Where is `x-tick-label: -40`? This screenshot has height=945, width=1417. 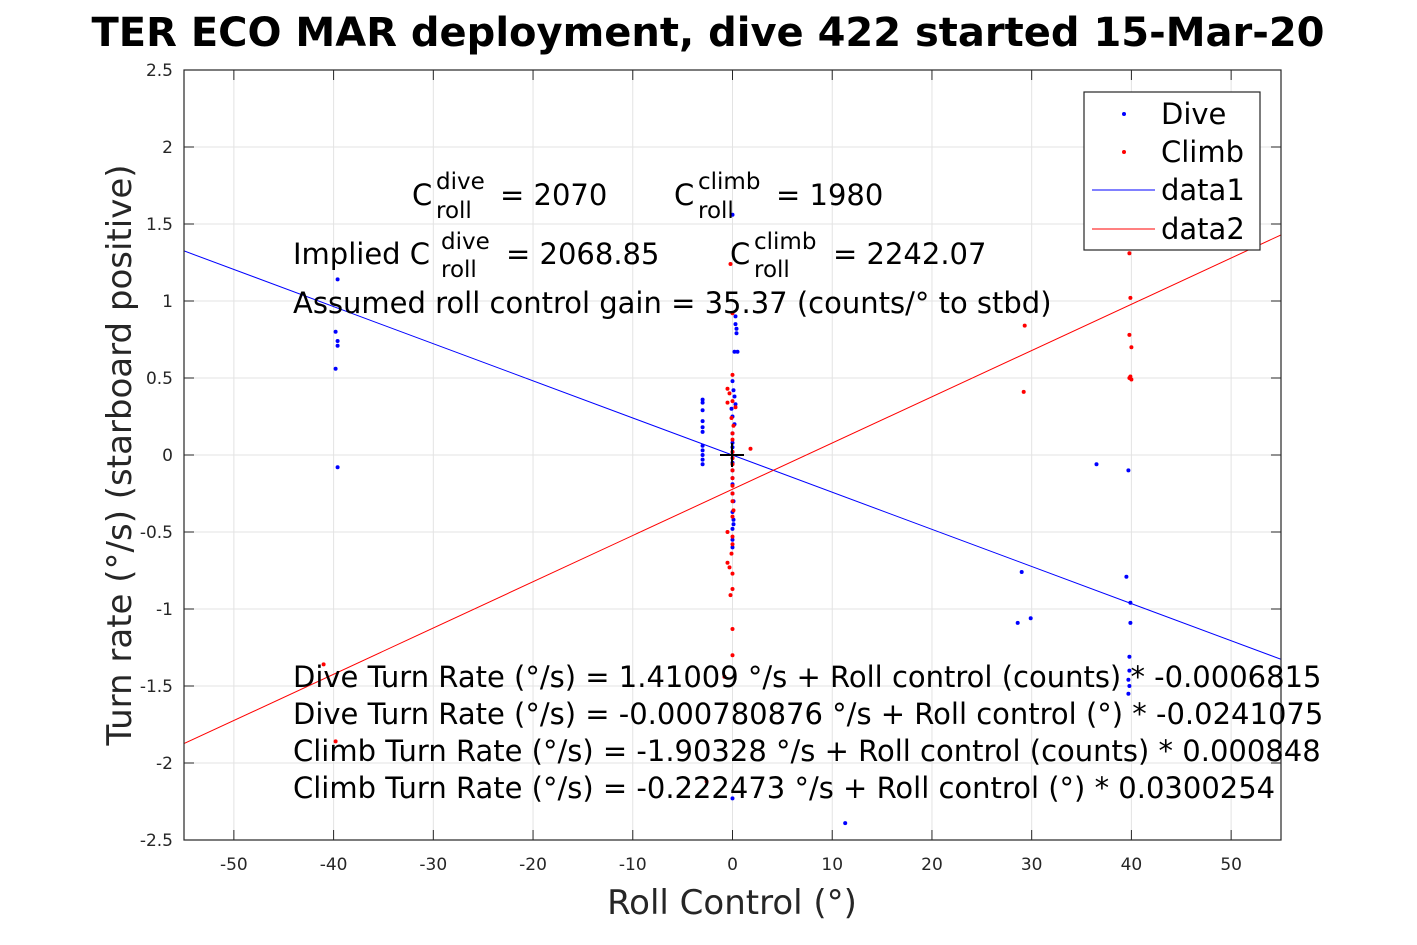 x-tick-label: -40 is located at coordinates (334, 865).